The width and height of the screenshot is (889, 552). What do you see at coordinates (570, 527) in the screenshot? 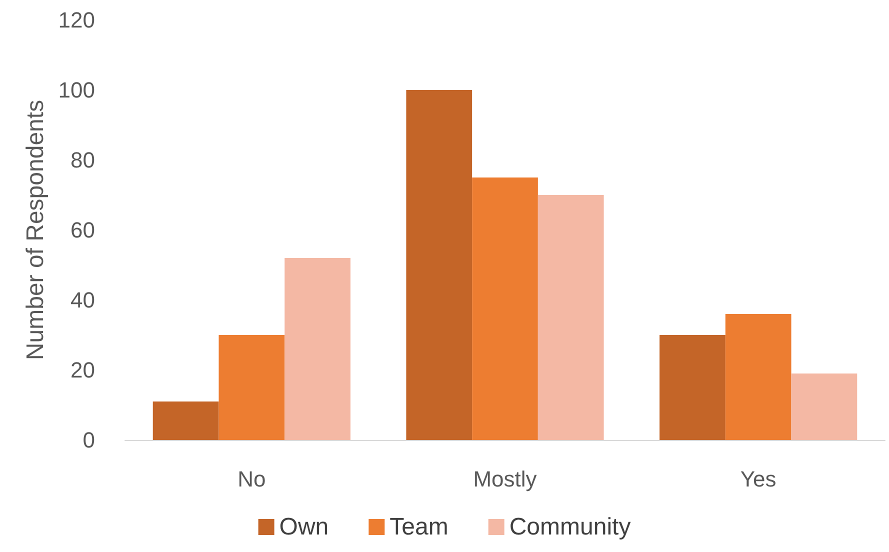
I see `legend-label: Community` at bounding box center [570, 527].